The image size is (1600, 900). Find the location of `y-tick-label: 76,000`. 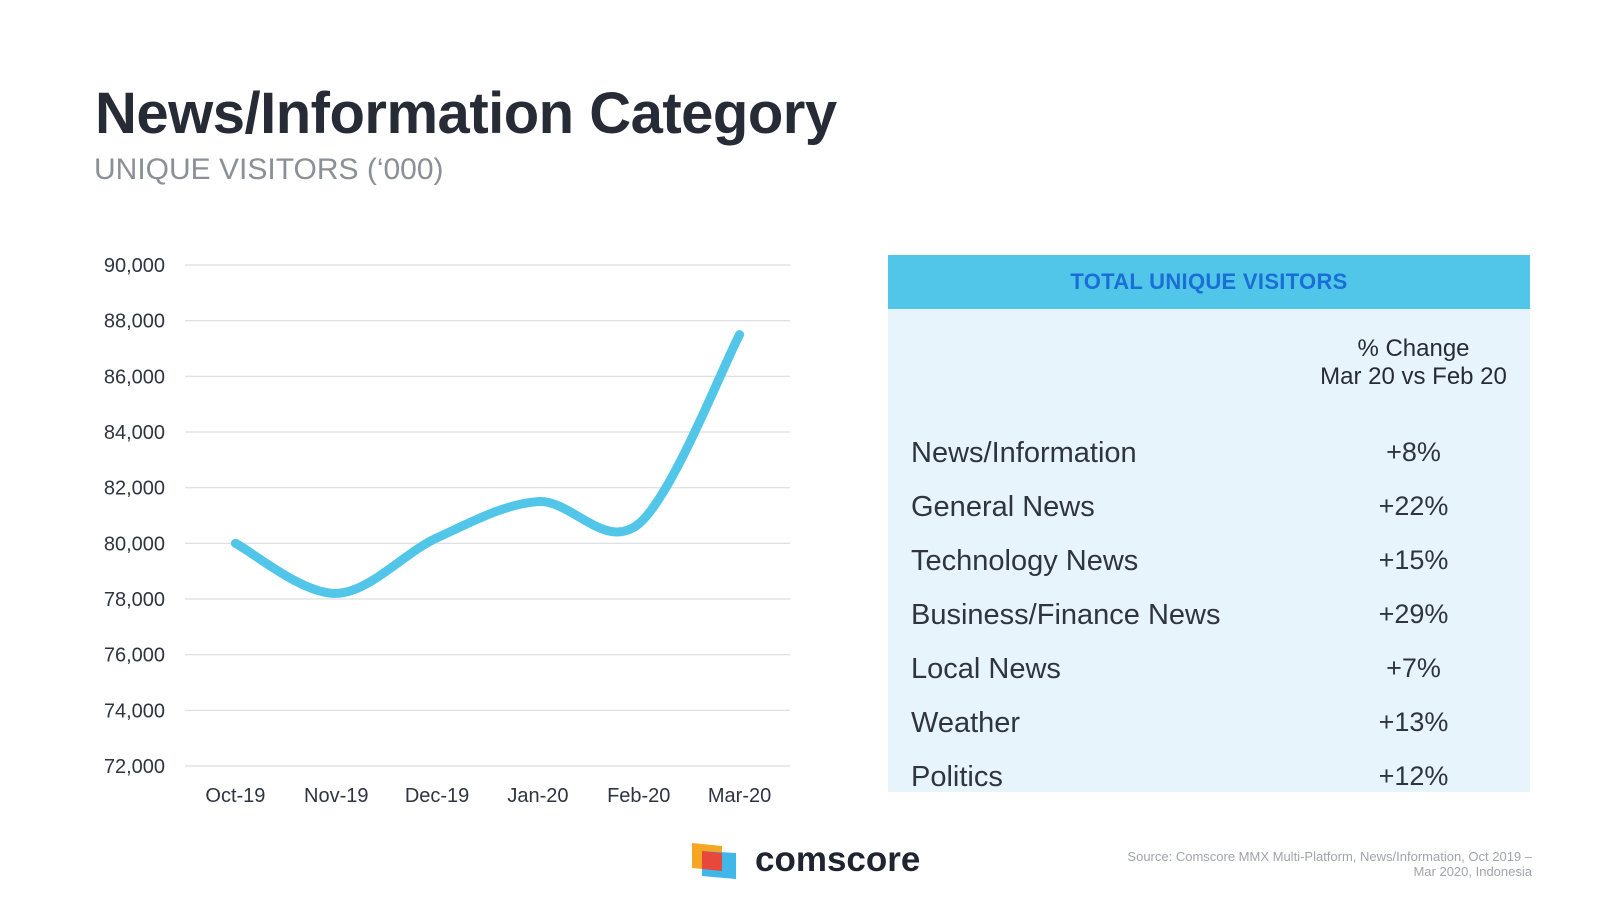

y-tick-label: 76,000 is located at coordinates (134, 656).